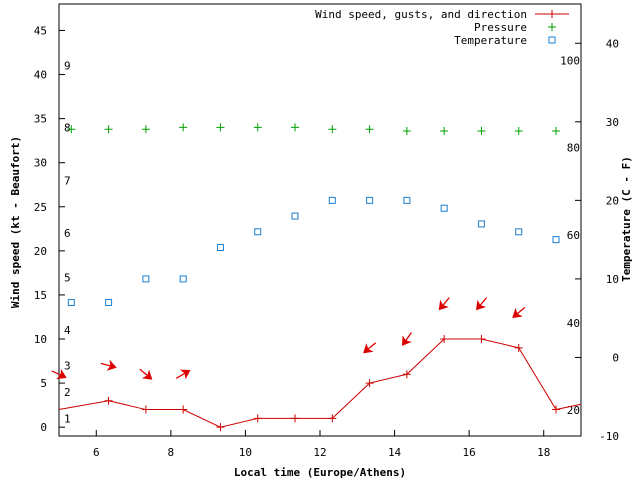 This screenshot has width=640, height=480. Describe the element at coordinates (43, 427) in the screenshot. I see `y-tick-label: 0` at that location.